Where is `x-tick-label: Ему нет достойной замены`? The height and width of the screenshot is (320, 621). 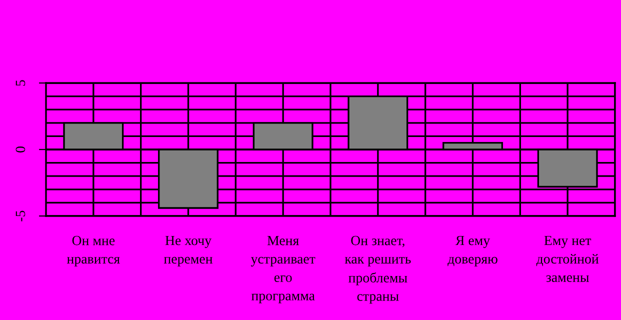 x-tick-label: Ему нет достойной замены is located at coordinates (567, 259).